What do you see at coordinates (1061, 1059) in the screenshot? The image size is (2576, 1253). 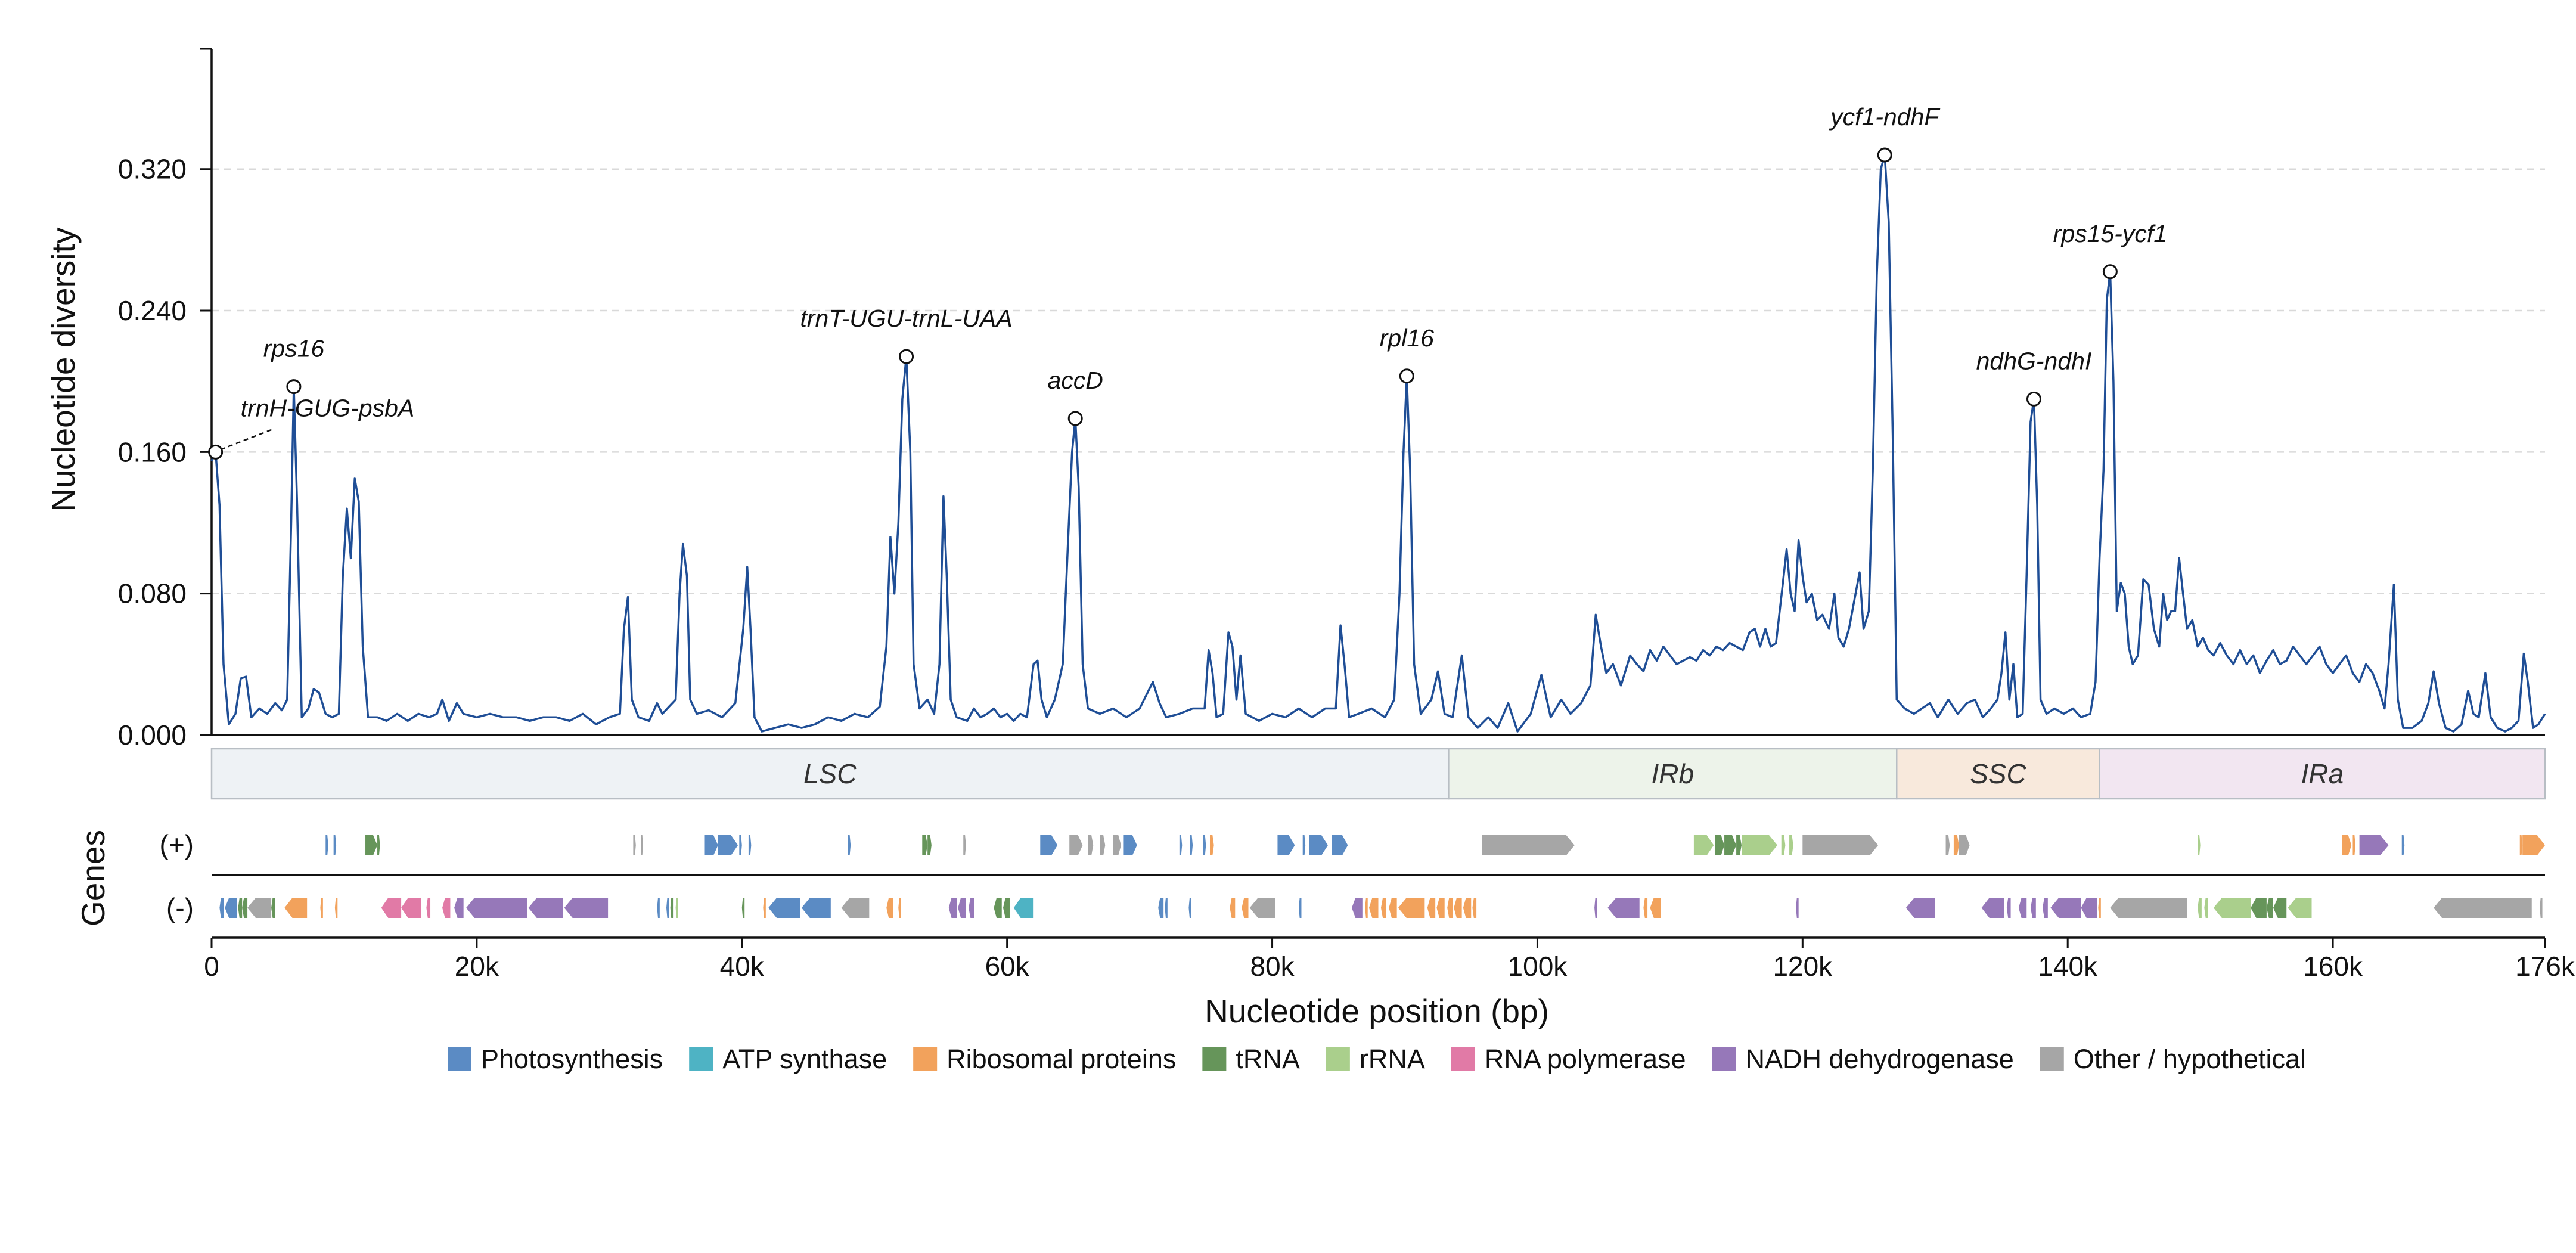 I see `legend-label: Ribosomal proteins` at bounding box center [1061, 1059].